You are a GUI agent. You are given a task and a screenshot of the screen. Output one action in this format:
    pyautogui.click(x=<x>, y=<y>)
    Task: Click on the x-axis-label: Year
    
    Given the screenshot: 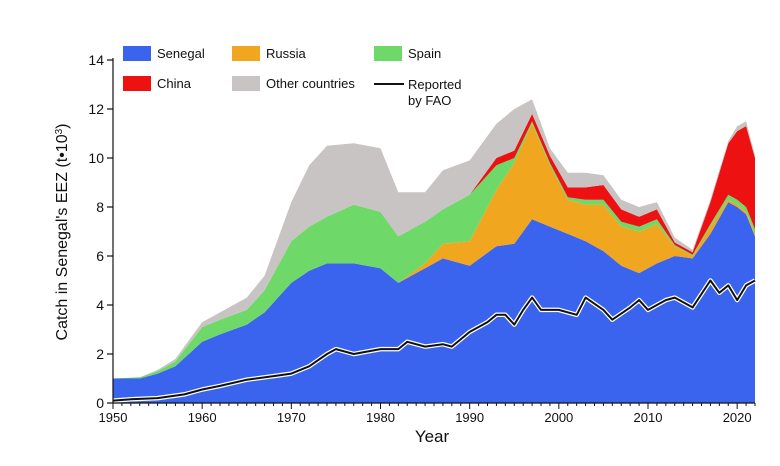 What is the action you would take?
    pyautogui.click(x=432, y=436)
    